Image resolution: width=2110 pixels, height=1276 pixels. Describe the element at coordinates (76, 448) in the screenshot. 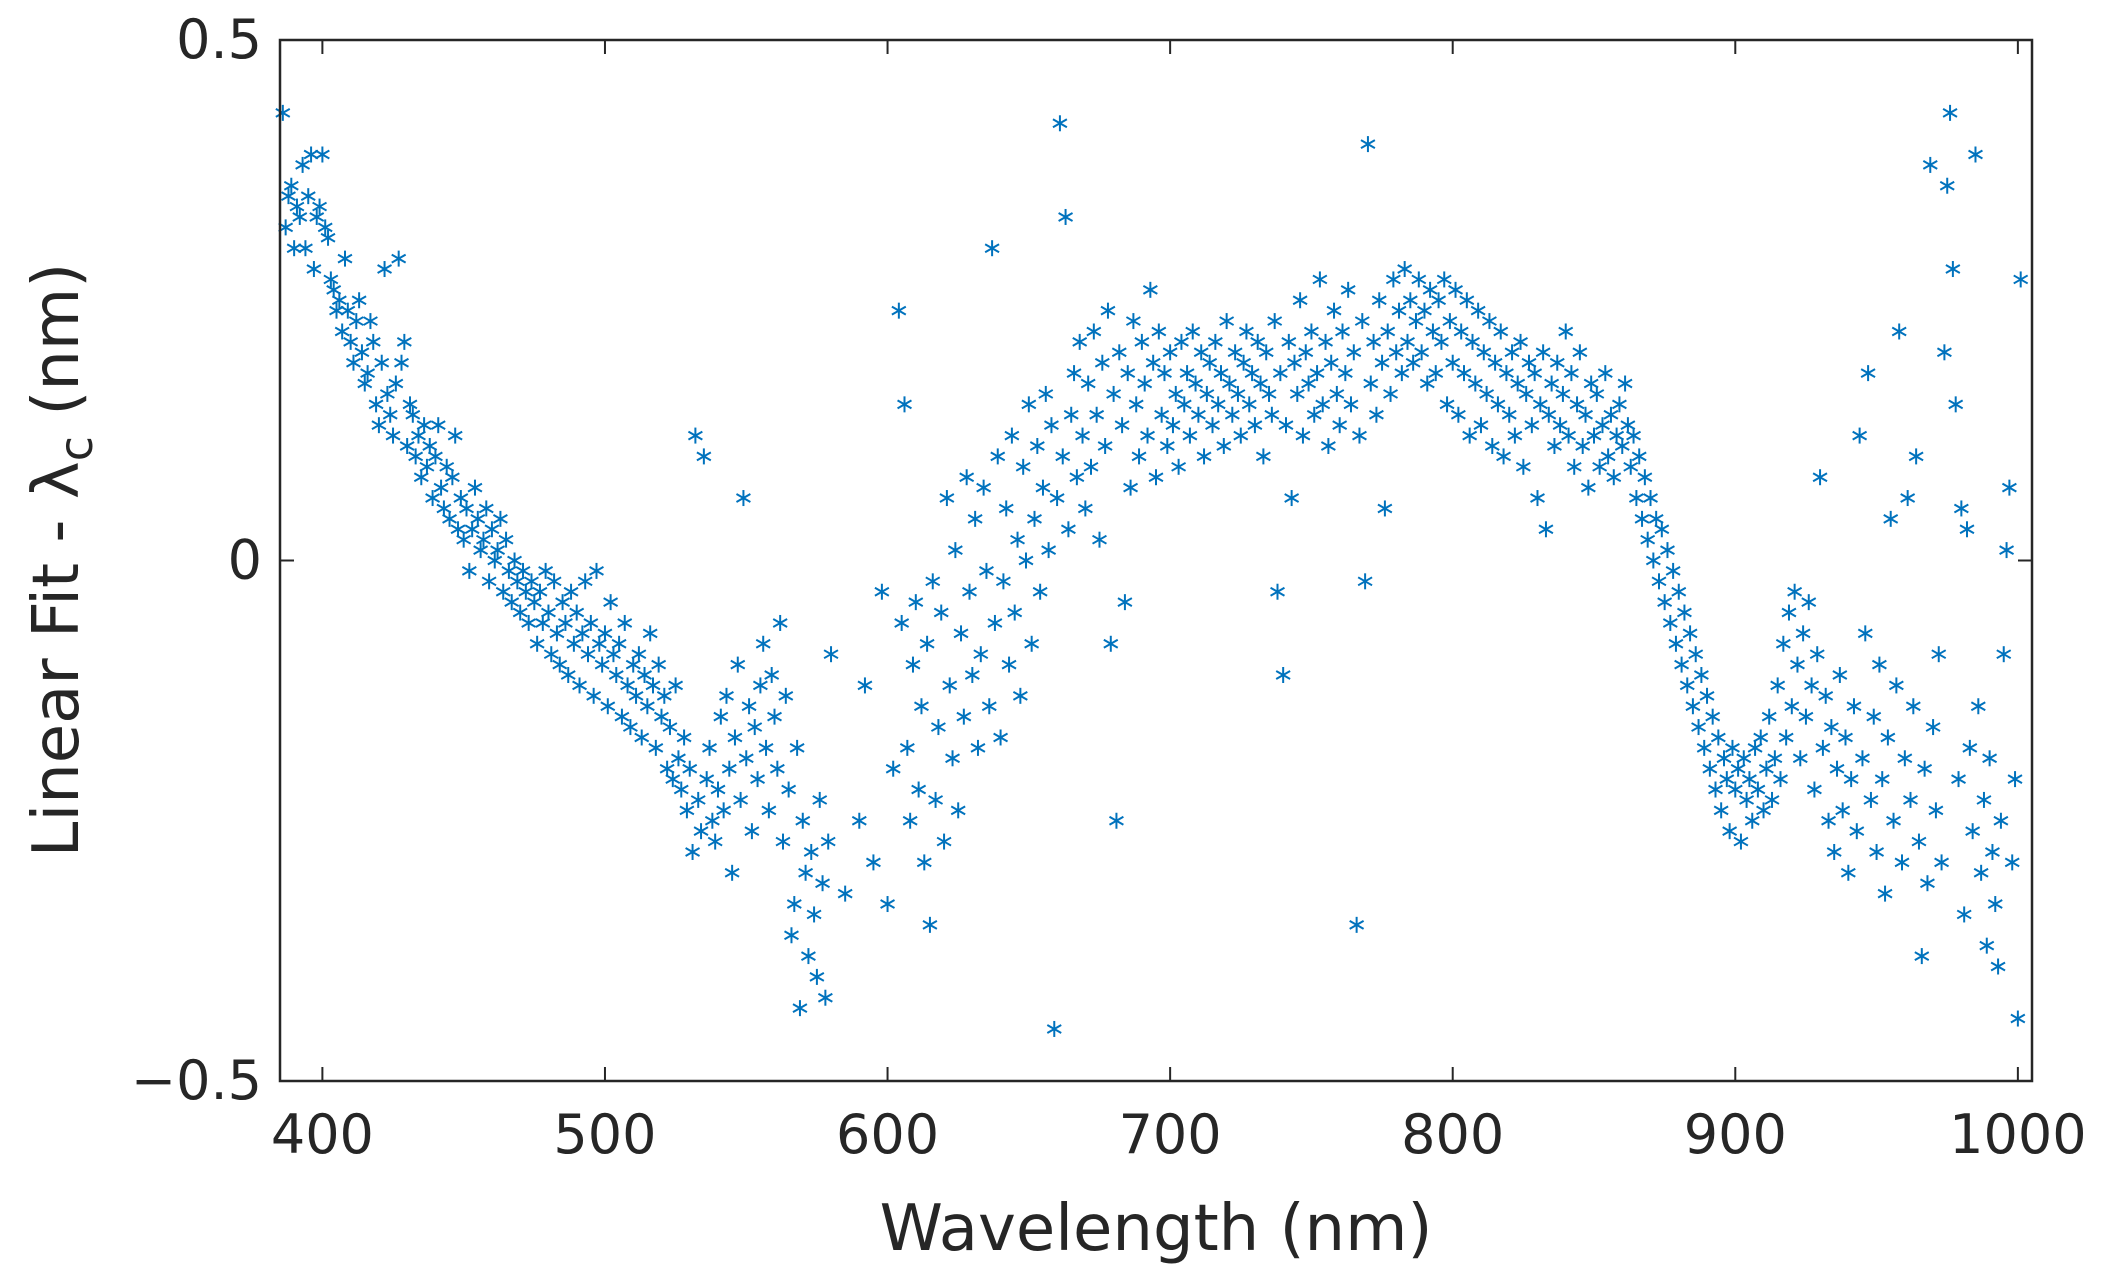

I see `y-axis-title-subscript: c` at that location.